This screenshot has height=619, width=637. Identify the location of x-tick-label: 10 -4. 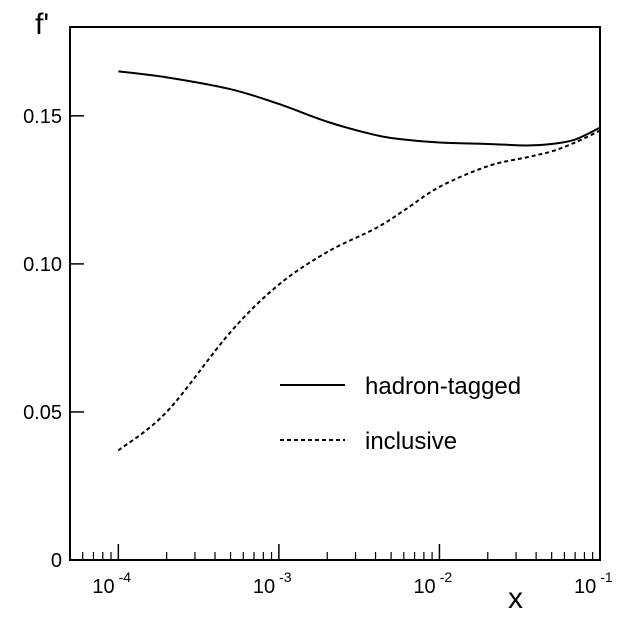
(111, 583).